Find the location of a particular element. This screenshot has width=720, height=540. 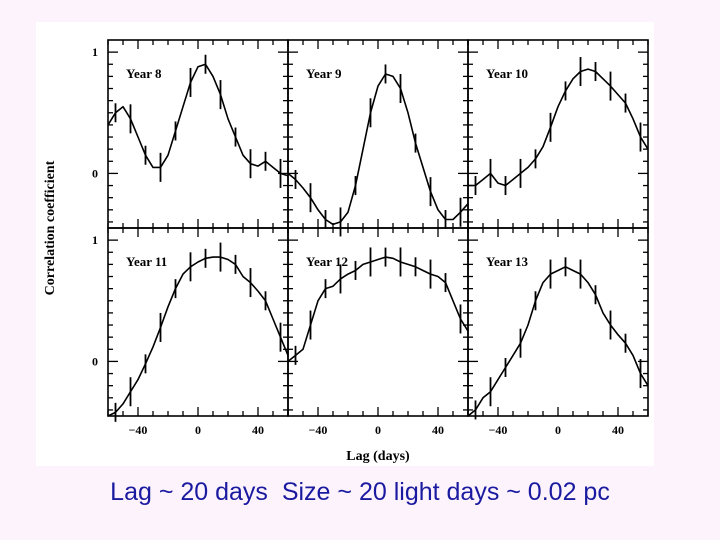

panel-6: Year 13 −40 0 40 is located at coordinates (558, 332).